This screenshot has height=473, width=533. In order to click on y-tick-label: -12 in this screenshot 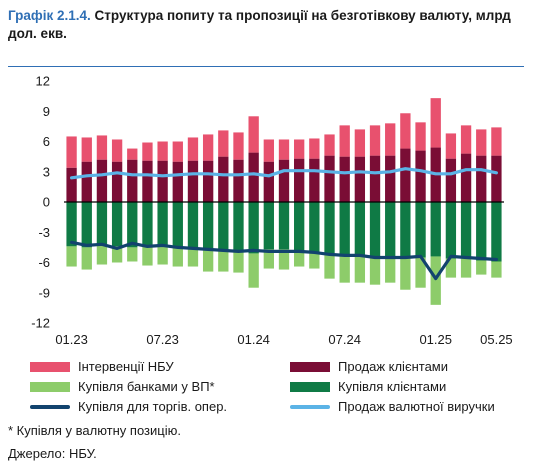, I will do `click(40, 323)`.